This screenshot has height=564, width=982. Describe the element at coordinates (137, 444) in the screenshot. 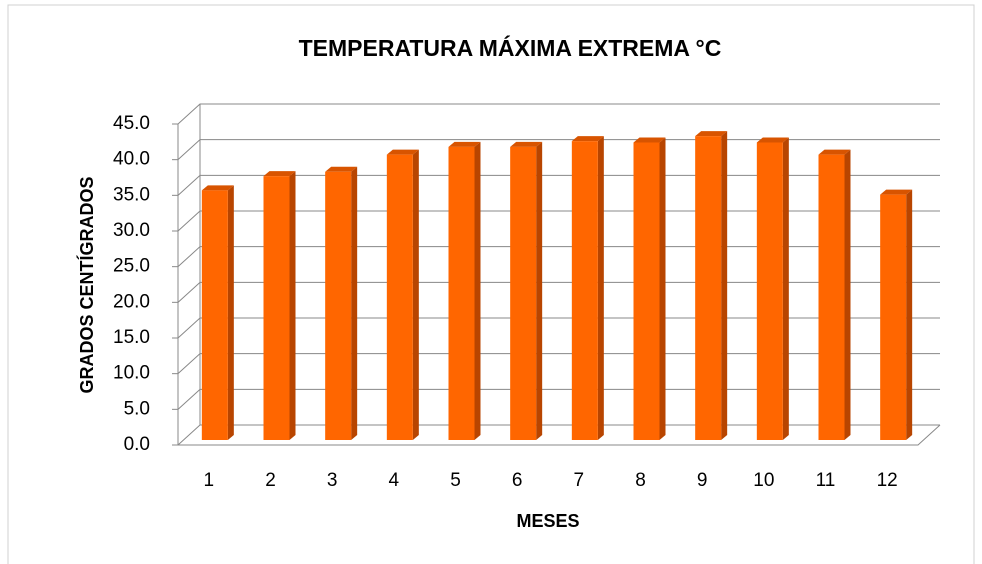

I see `y-tick-label: 0.0` at that location.